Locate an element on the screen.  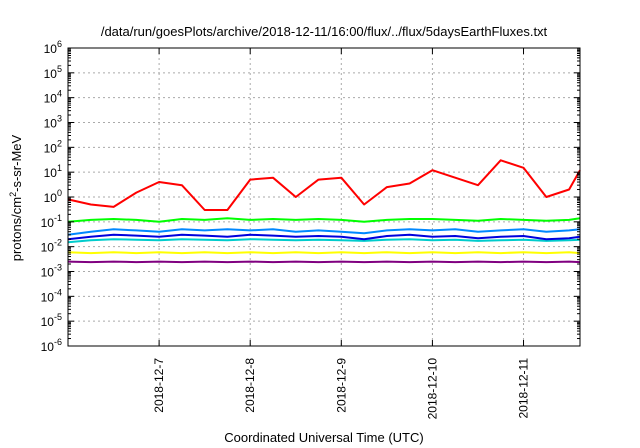
x-tick-label: 2018-12-10 is located at coordinates (432, 389).